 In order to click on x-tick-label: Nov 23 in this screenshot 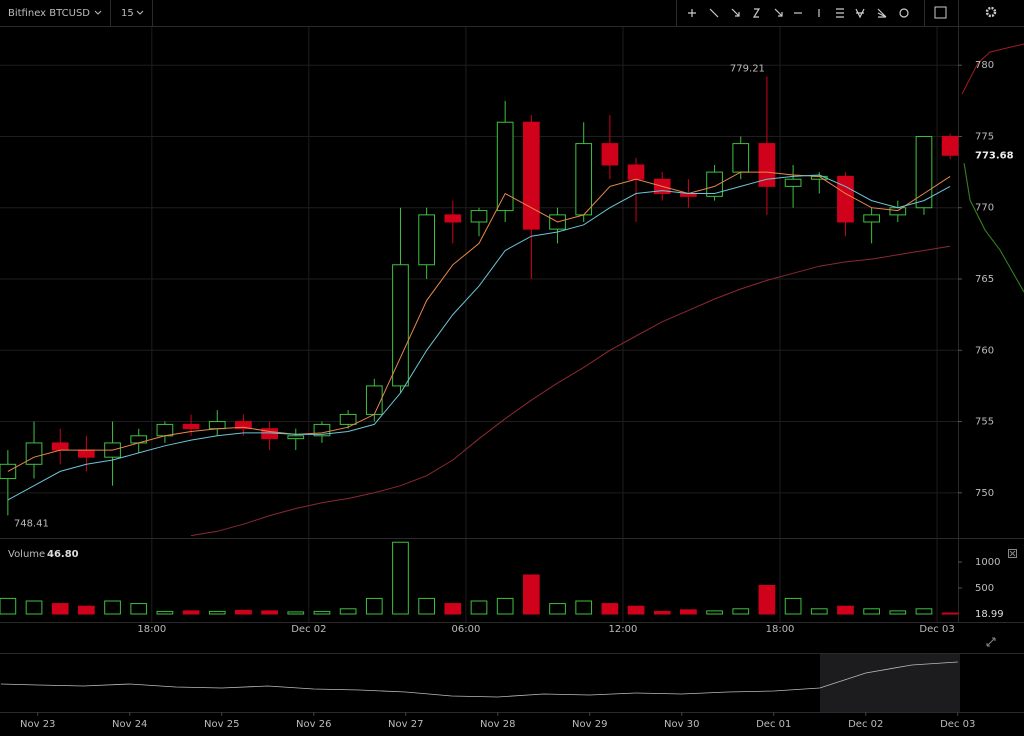, I will do `click(37, 724)`.